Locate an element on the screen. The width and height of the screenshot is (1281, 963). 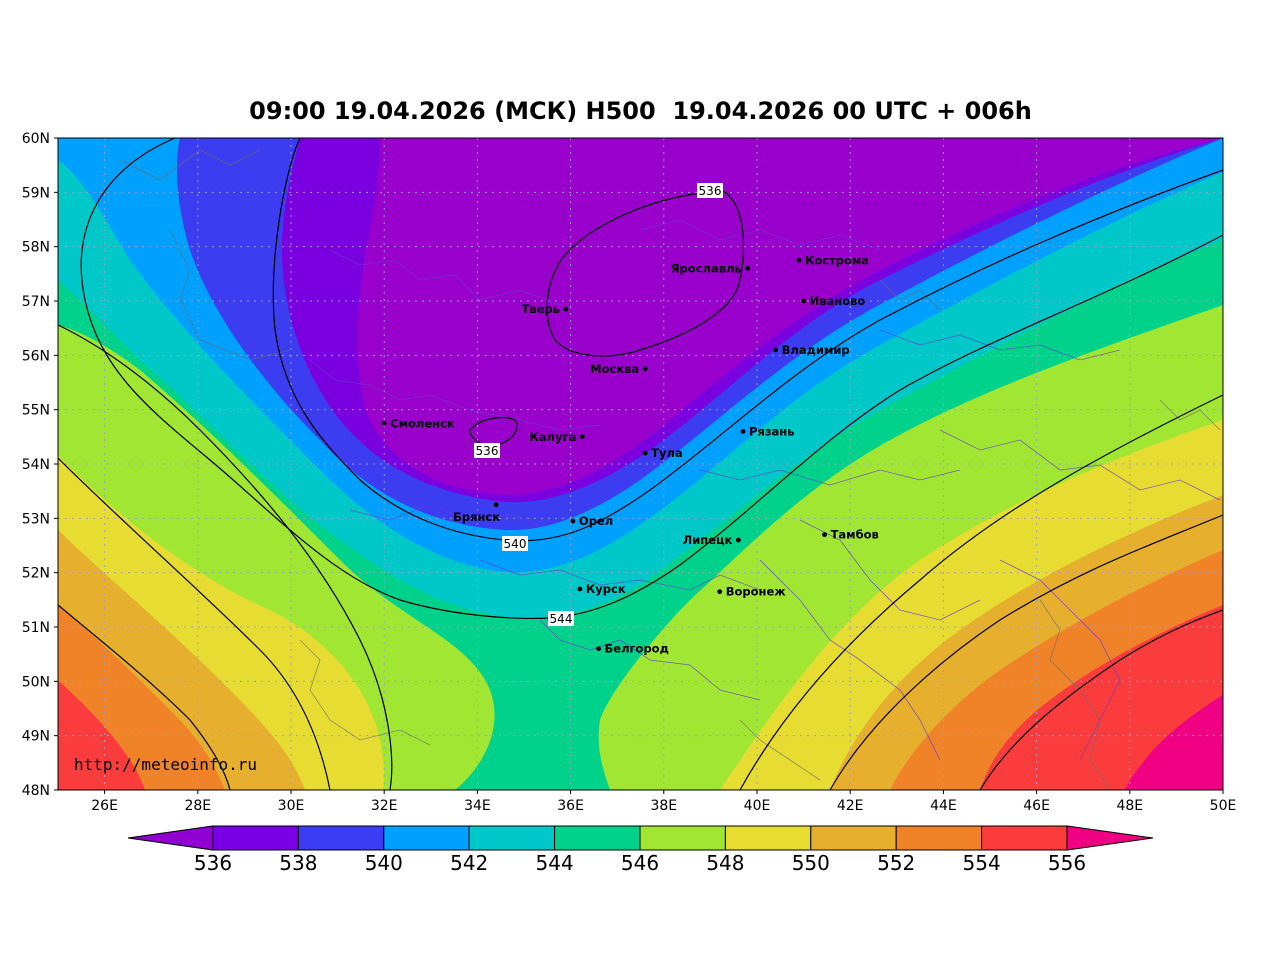
band-558-east is located at coordinates (1174, 742).